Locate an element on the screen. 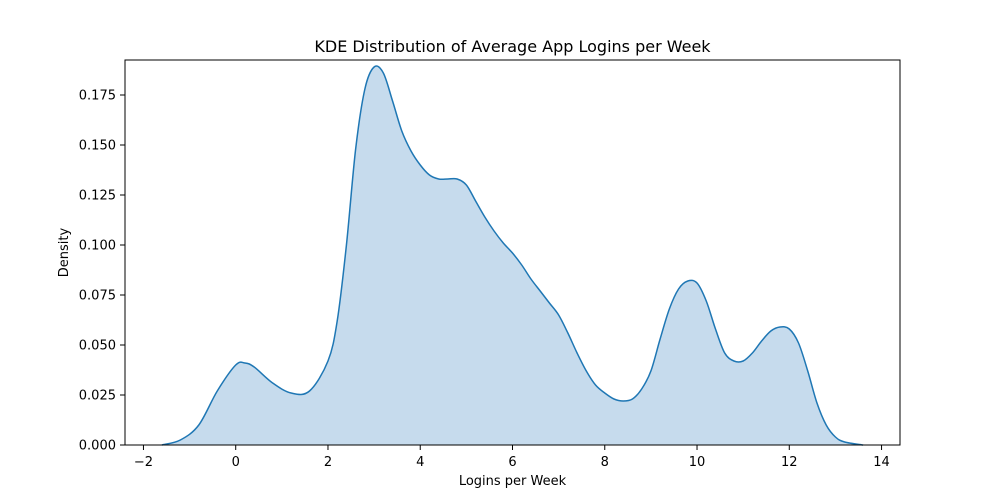  x-tick-label: 8 is located at coordinates (605, 462).